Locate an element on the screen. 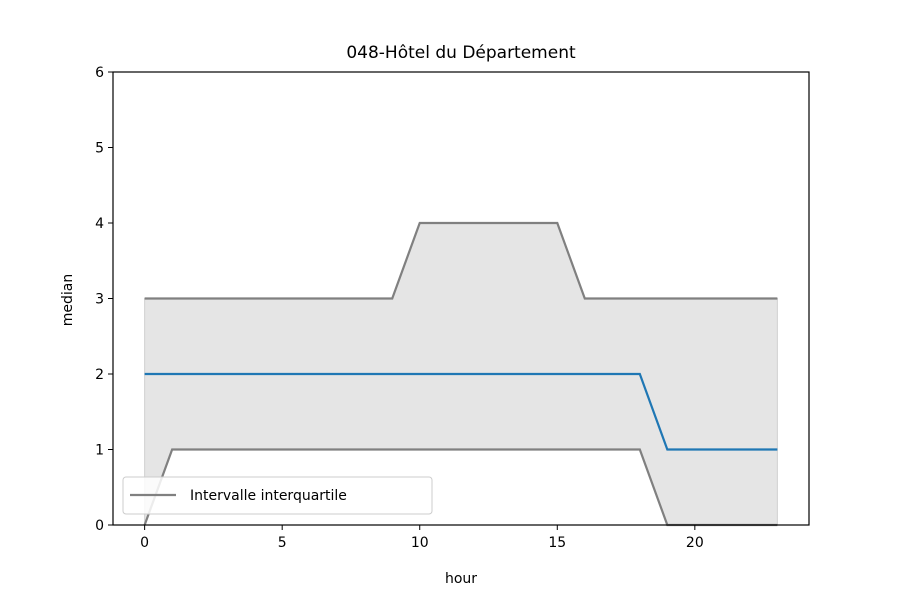 Image resolution: width=900 pixels, height=600 pixels. y-axis-label: median is located at coordinates (68, 300).